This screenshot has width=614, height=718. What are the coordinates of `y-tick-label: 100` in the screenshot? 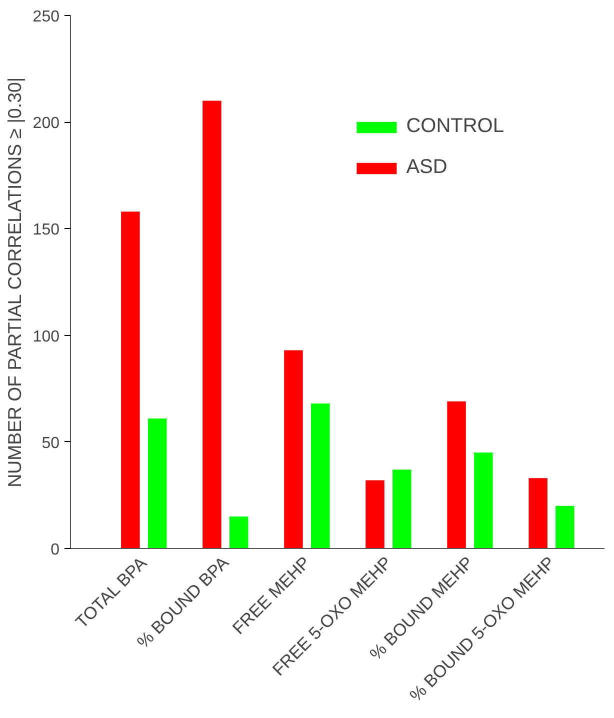 It's located at (46, 337).